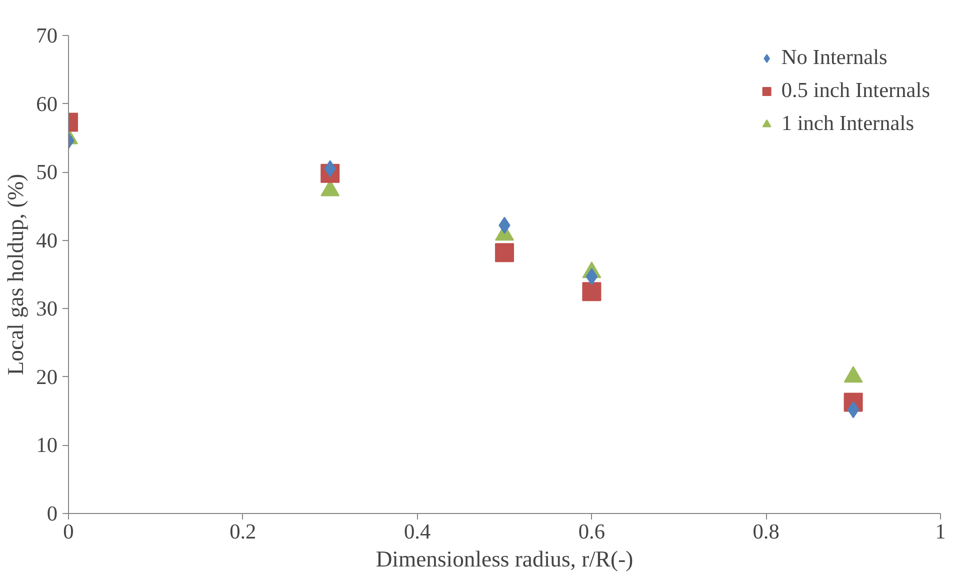 This screenshot has height=578, width=954. I want to click on x-axis-title: Dimensionless radius, r/R(-), so click(505, 559).